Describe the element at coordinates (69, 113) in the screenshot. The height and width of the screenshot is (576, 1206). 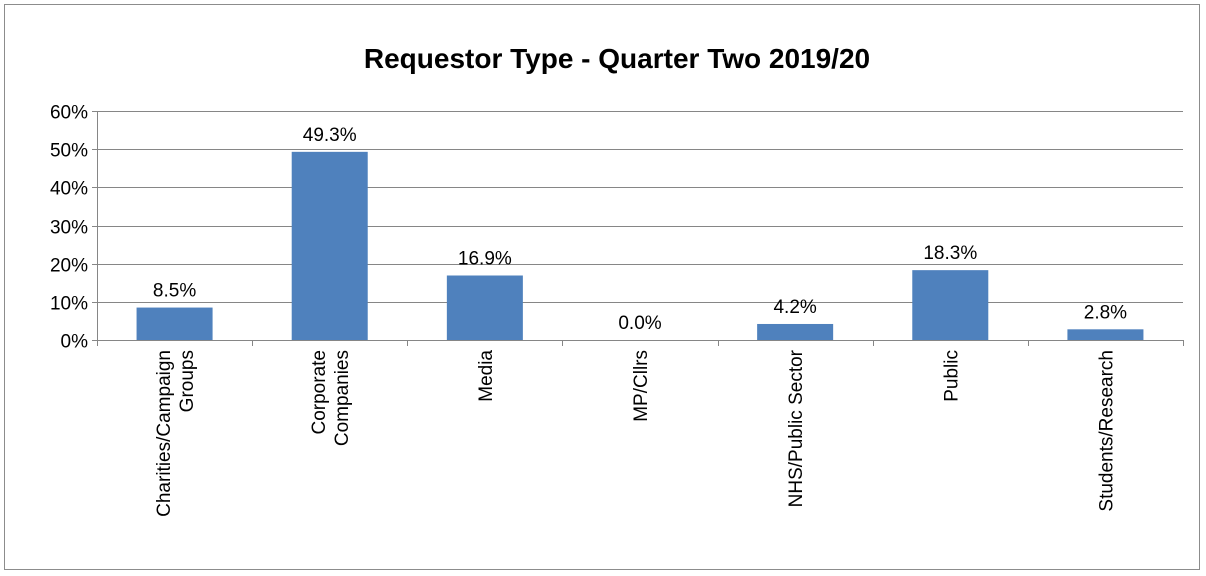
I see `y-tick-label: 60%` at that location.